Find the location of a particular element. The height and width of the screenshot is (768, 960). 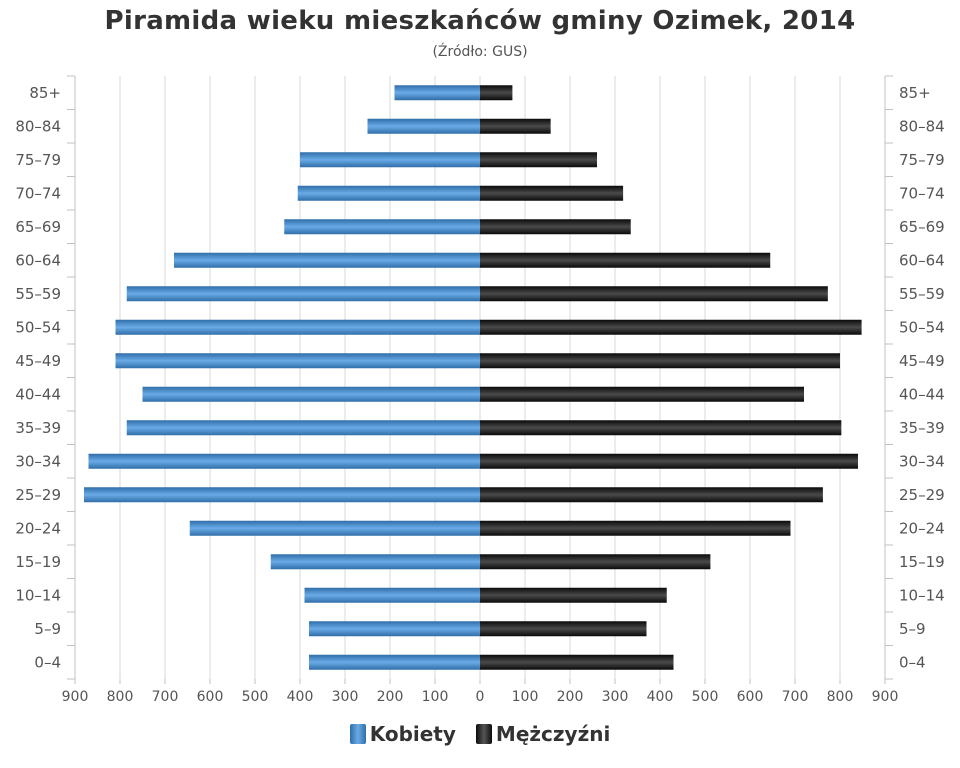

category-label-right: 55–59 is located at coordinates (922, 294).